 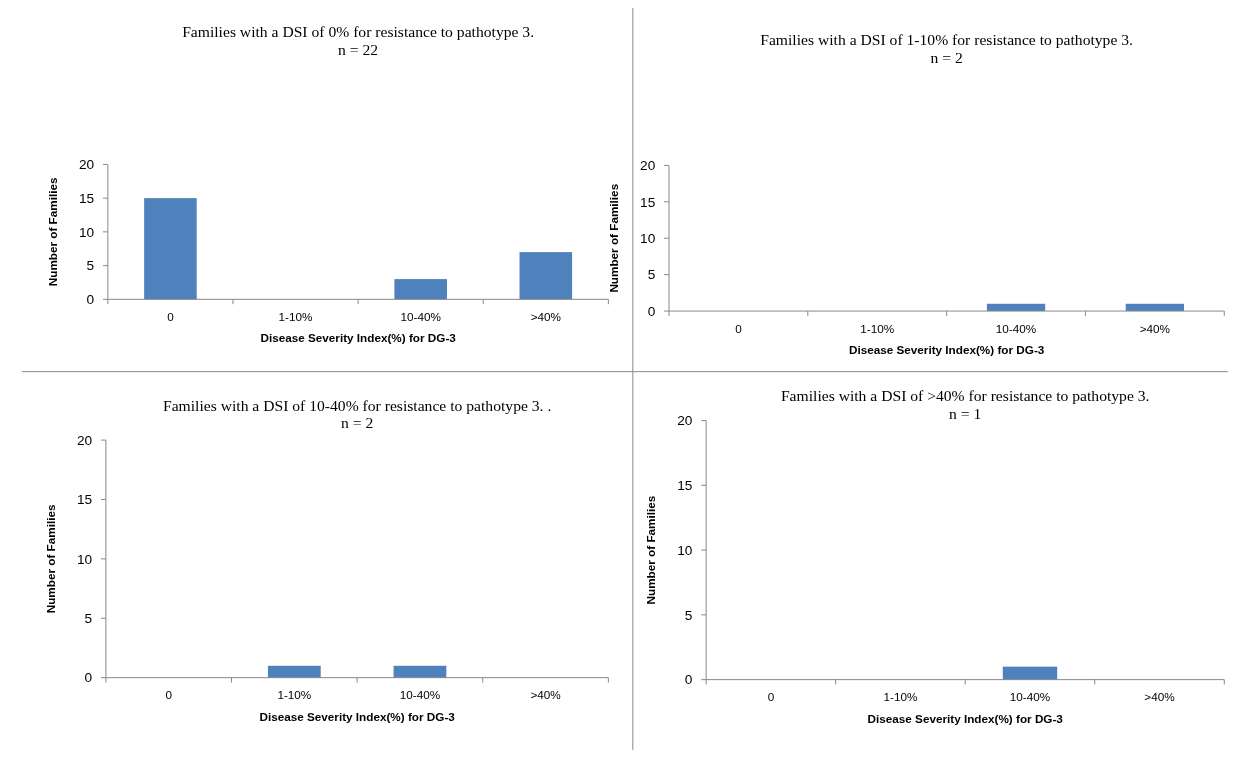 What do you see at coordinates (947, 40) in the screenshot?
I see `chart-title: Families with a DSI of 1-10% for resistance to pathotype 3.` at bounding box center [947, 40].